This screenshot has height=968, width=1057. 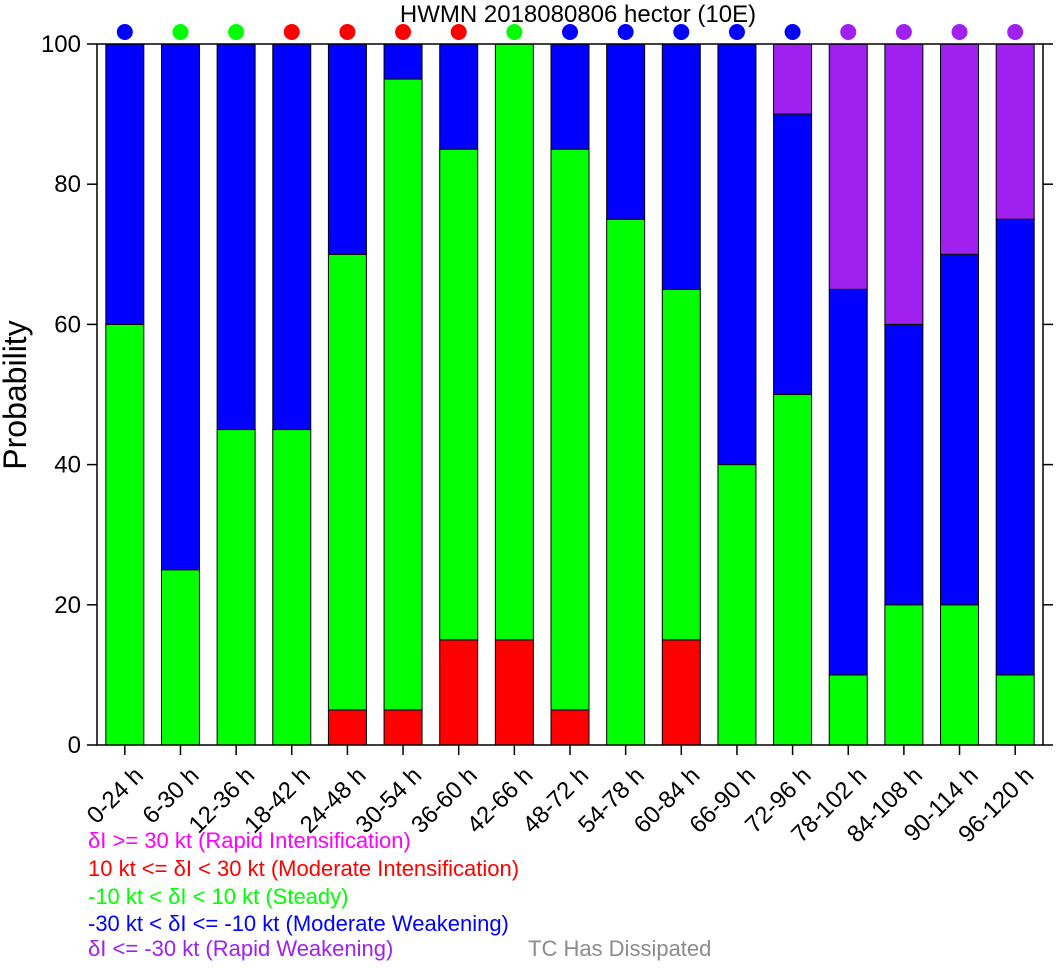 What do you see at coordinates (241, 948) in the screenshot?
I see `legend-item-rapid-weakening: δI <= -30 kt (Rapid Weakening)` at bounding box center [241, 948].